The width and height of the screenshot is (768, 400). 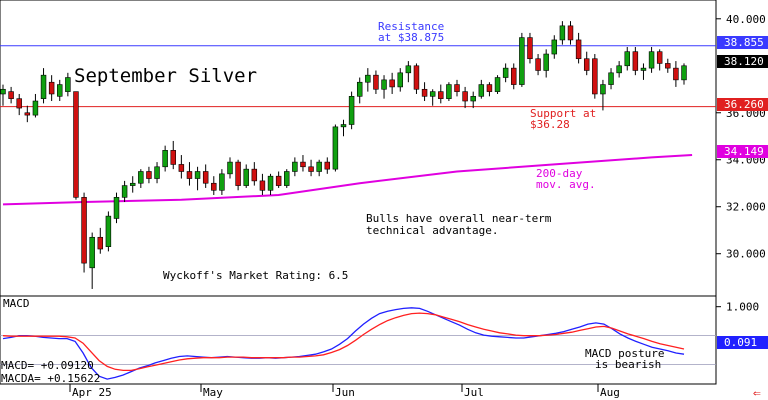 I want to click on x-tick-label: Aug, so click(x=610, y=392).